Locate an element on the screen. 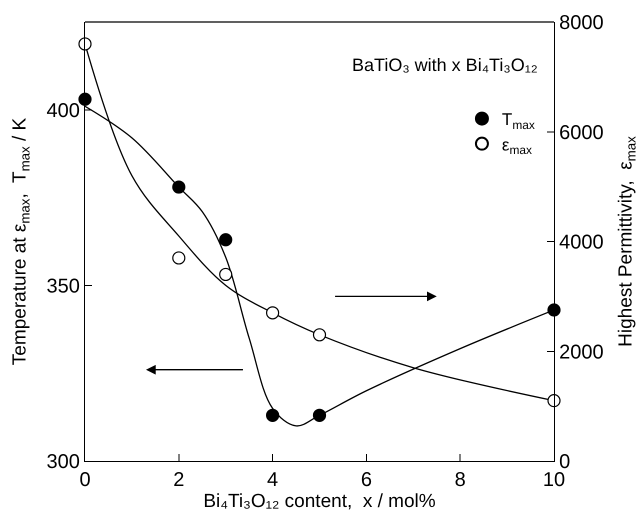  y-tick-label: 400 is located at coordinates (63, 111).